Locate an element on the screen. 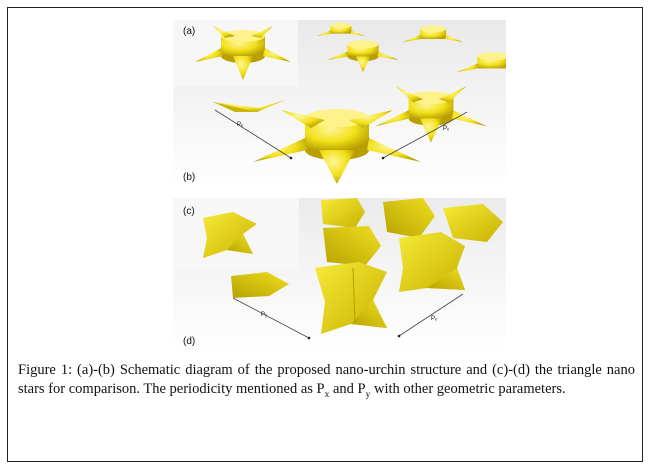  label-a: (a) is located at coordinates (189, 31).